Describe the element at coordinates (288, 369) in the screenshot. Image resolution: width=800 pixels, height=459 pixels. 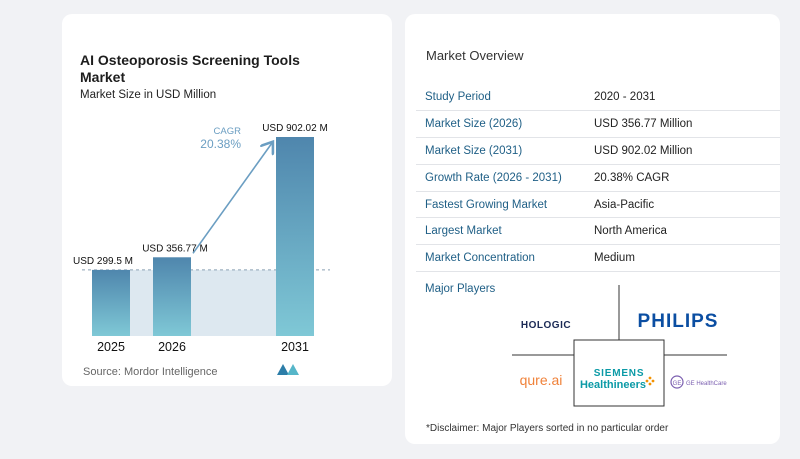
I see `mordor-logo-icon` at that location.